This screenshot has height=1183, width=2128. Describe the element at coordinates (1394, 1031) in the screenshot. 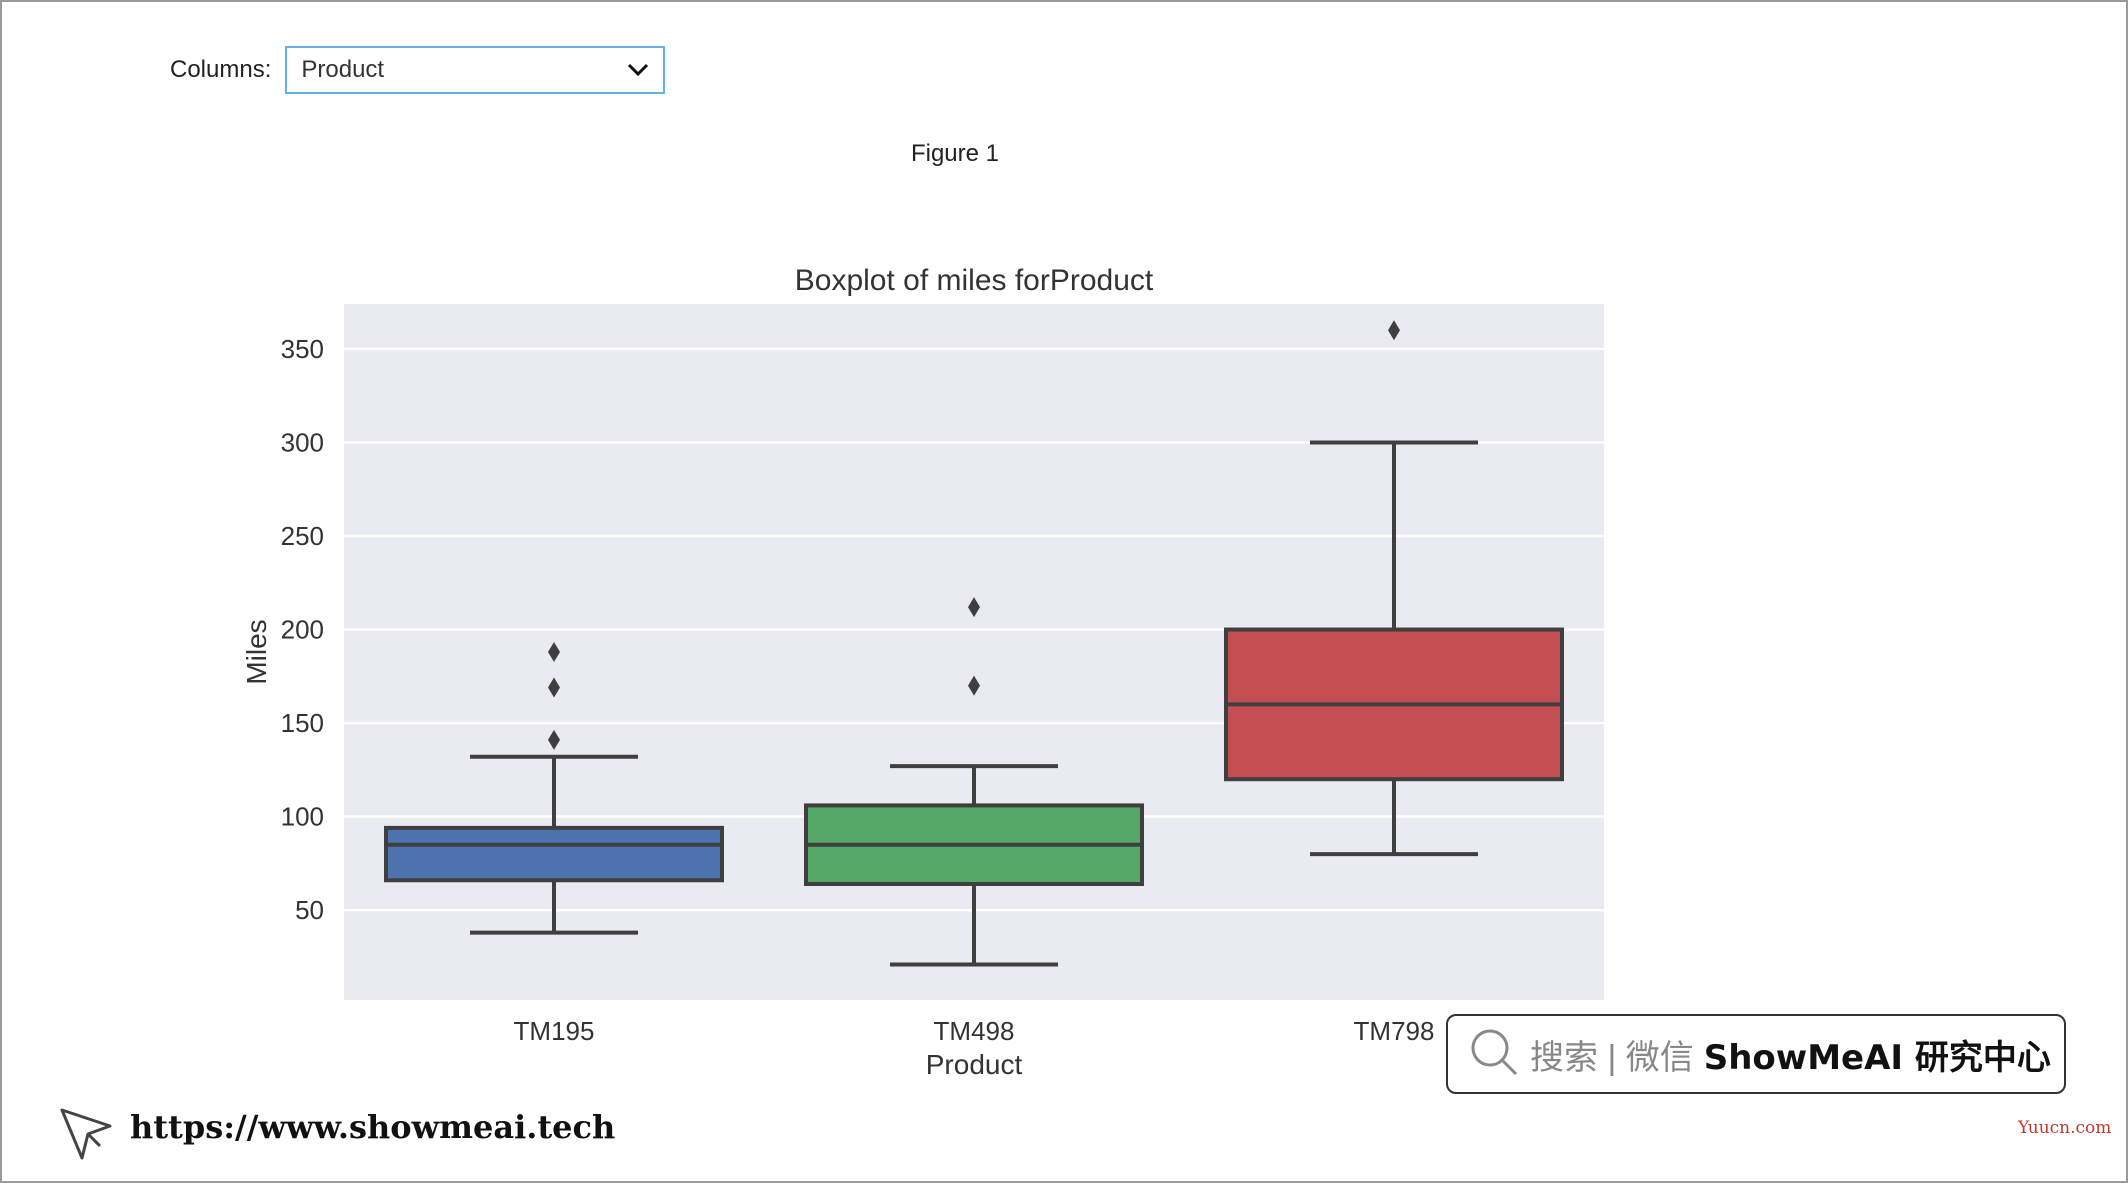

I see `x-tick-label: TM798` at that location.